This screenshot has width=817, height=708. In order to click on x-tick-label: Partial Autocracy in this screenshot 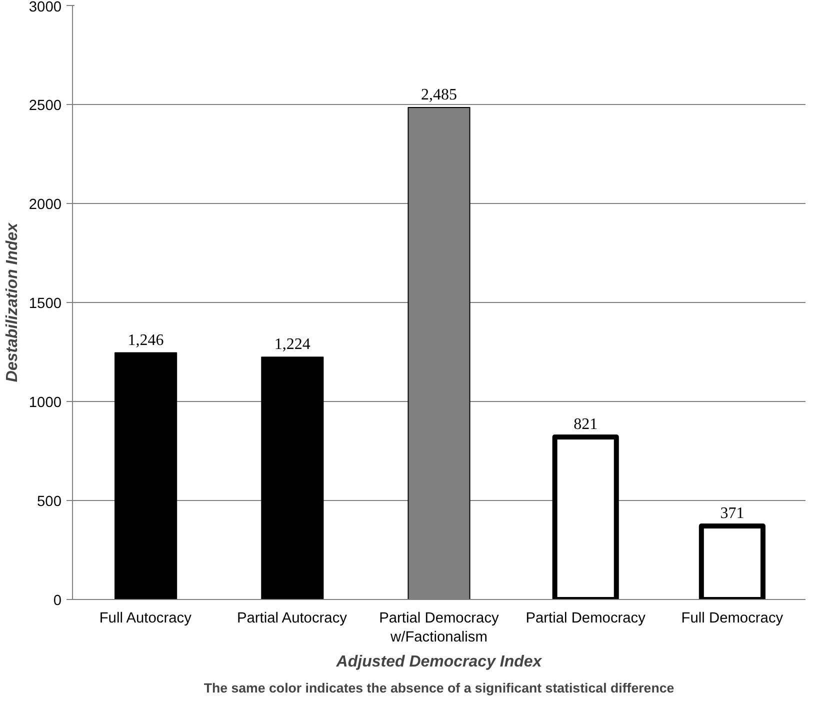, I will do `click(292, 618)`.